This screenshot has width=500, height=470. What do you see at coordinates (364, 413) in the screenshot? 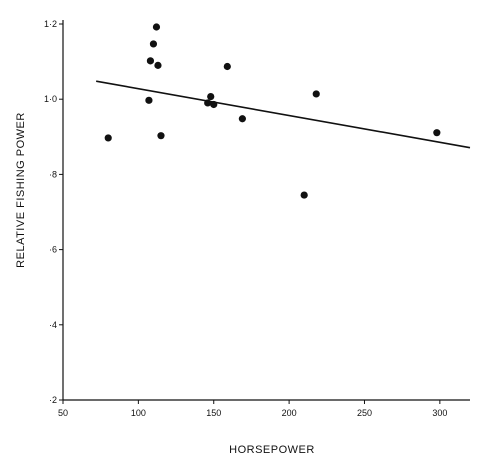
I see `x-tick-label: 250` at bounding box center [364, 413].